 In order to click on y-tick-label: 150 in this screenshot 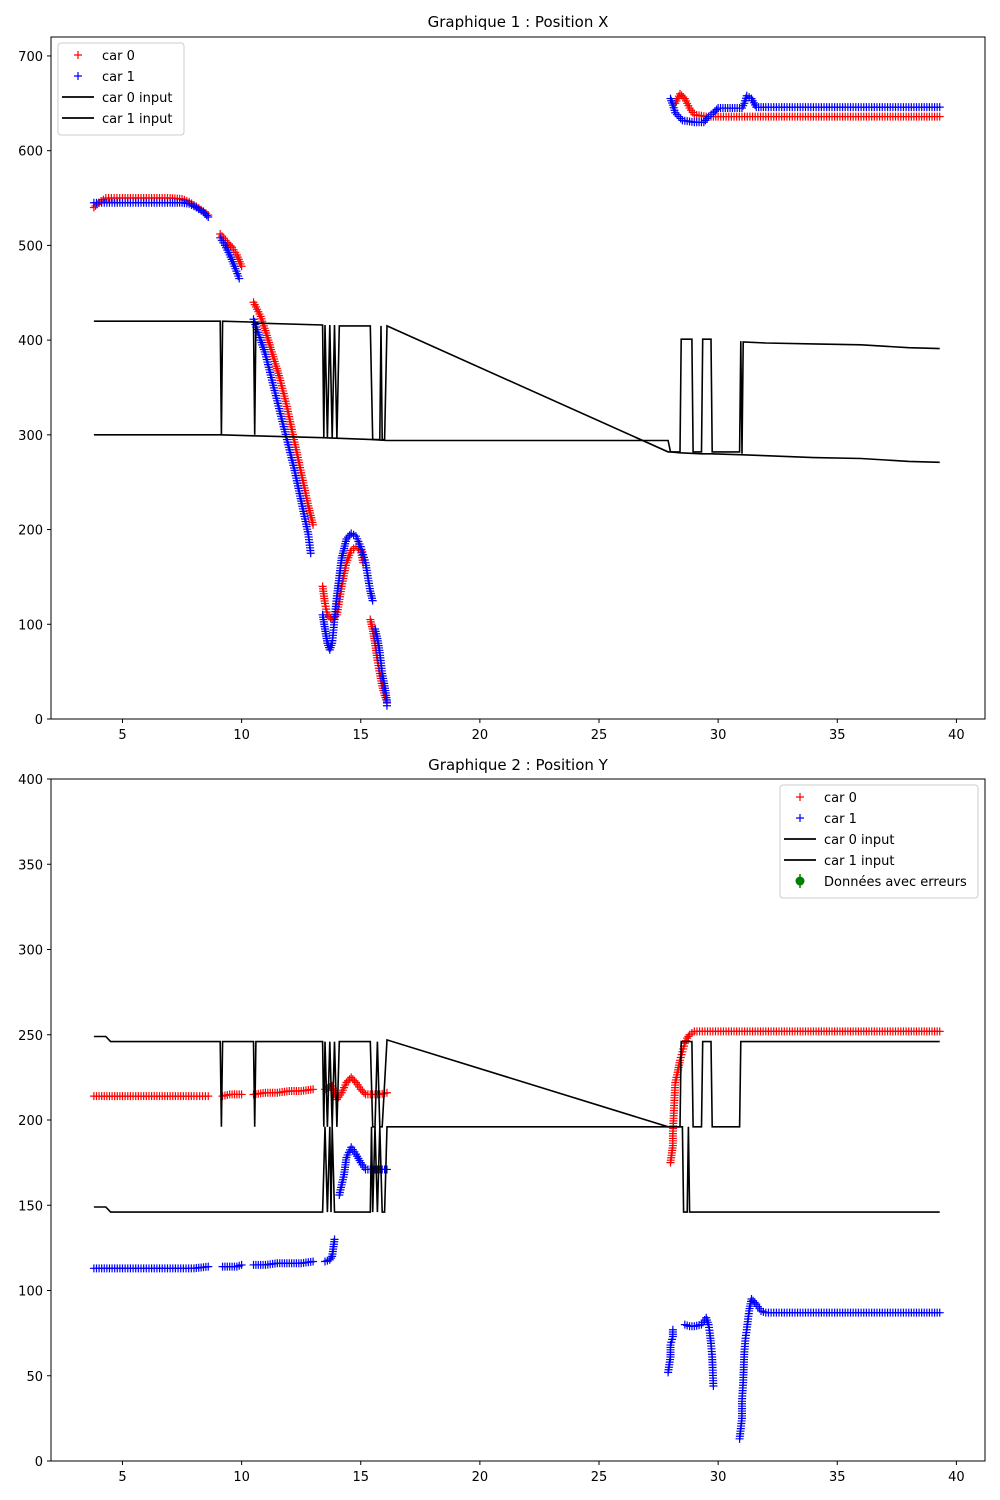, I will do `click(30, 1206)`.